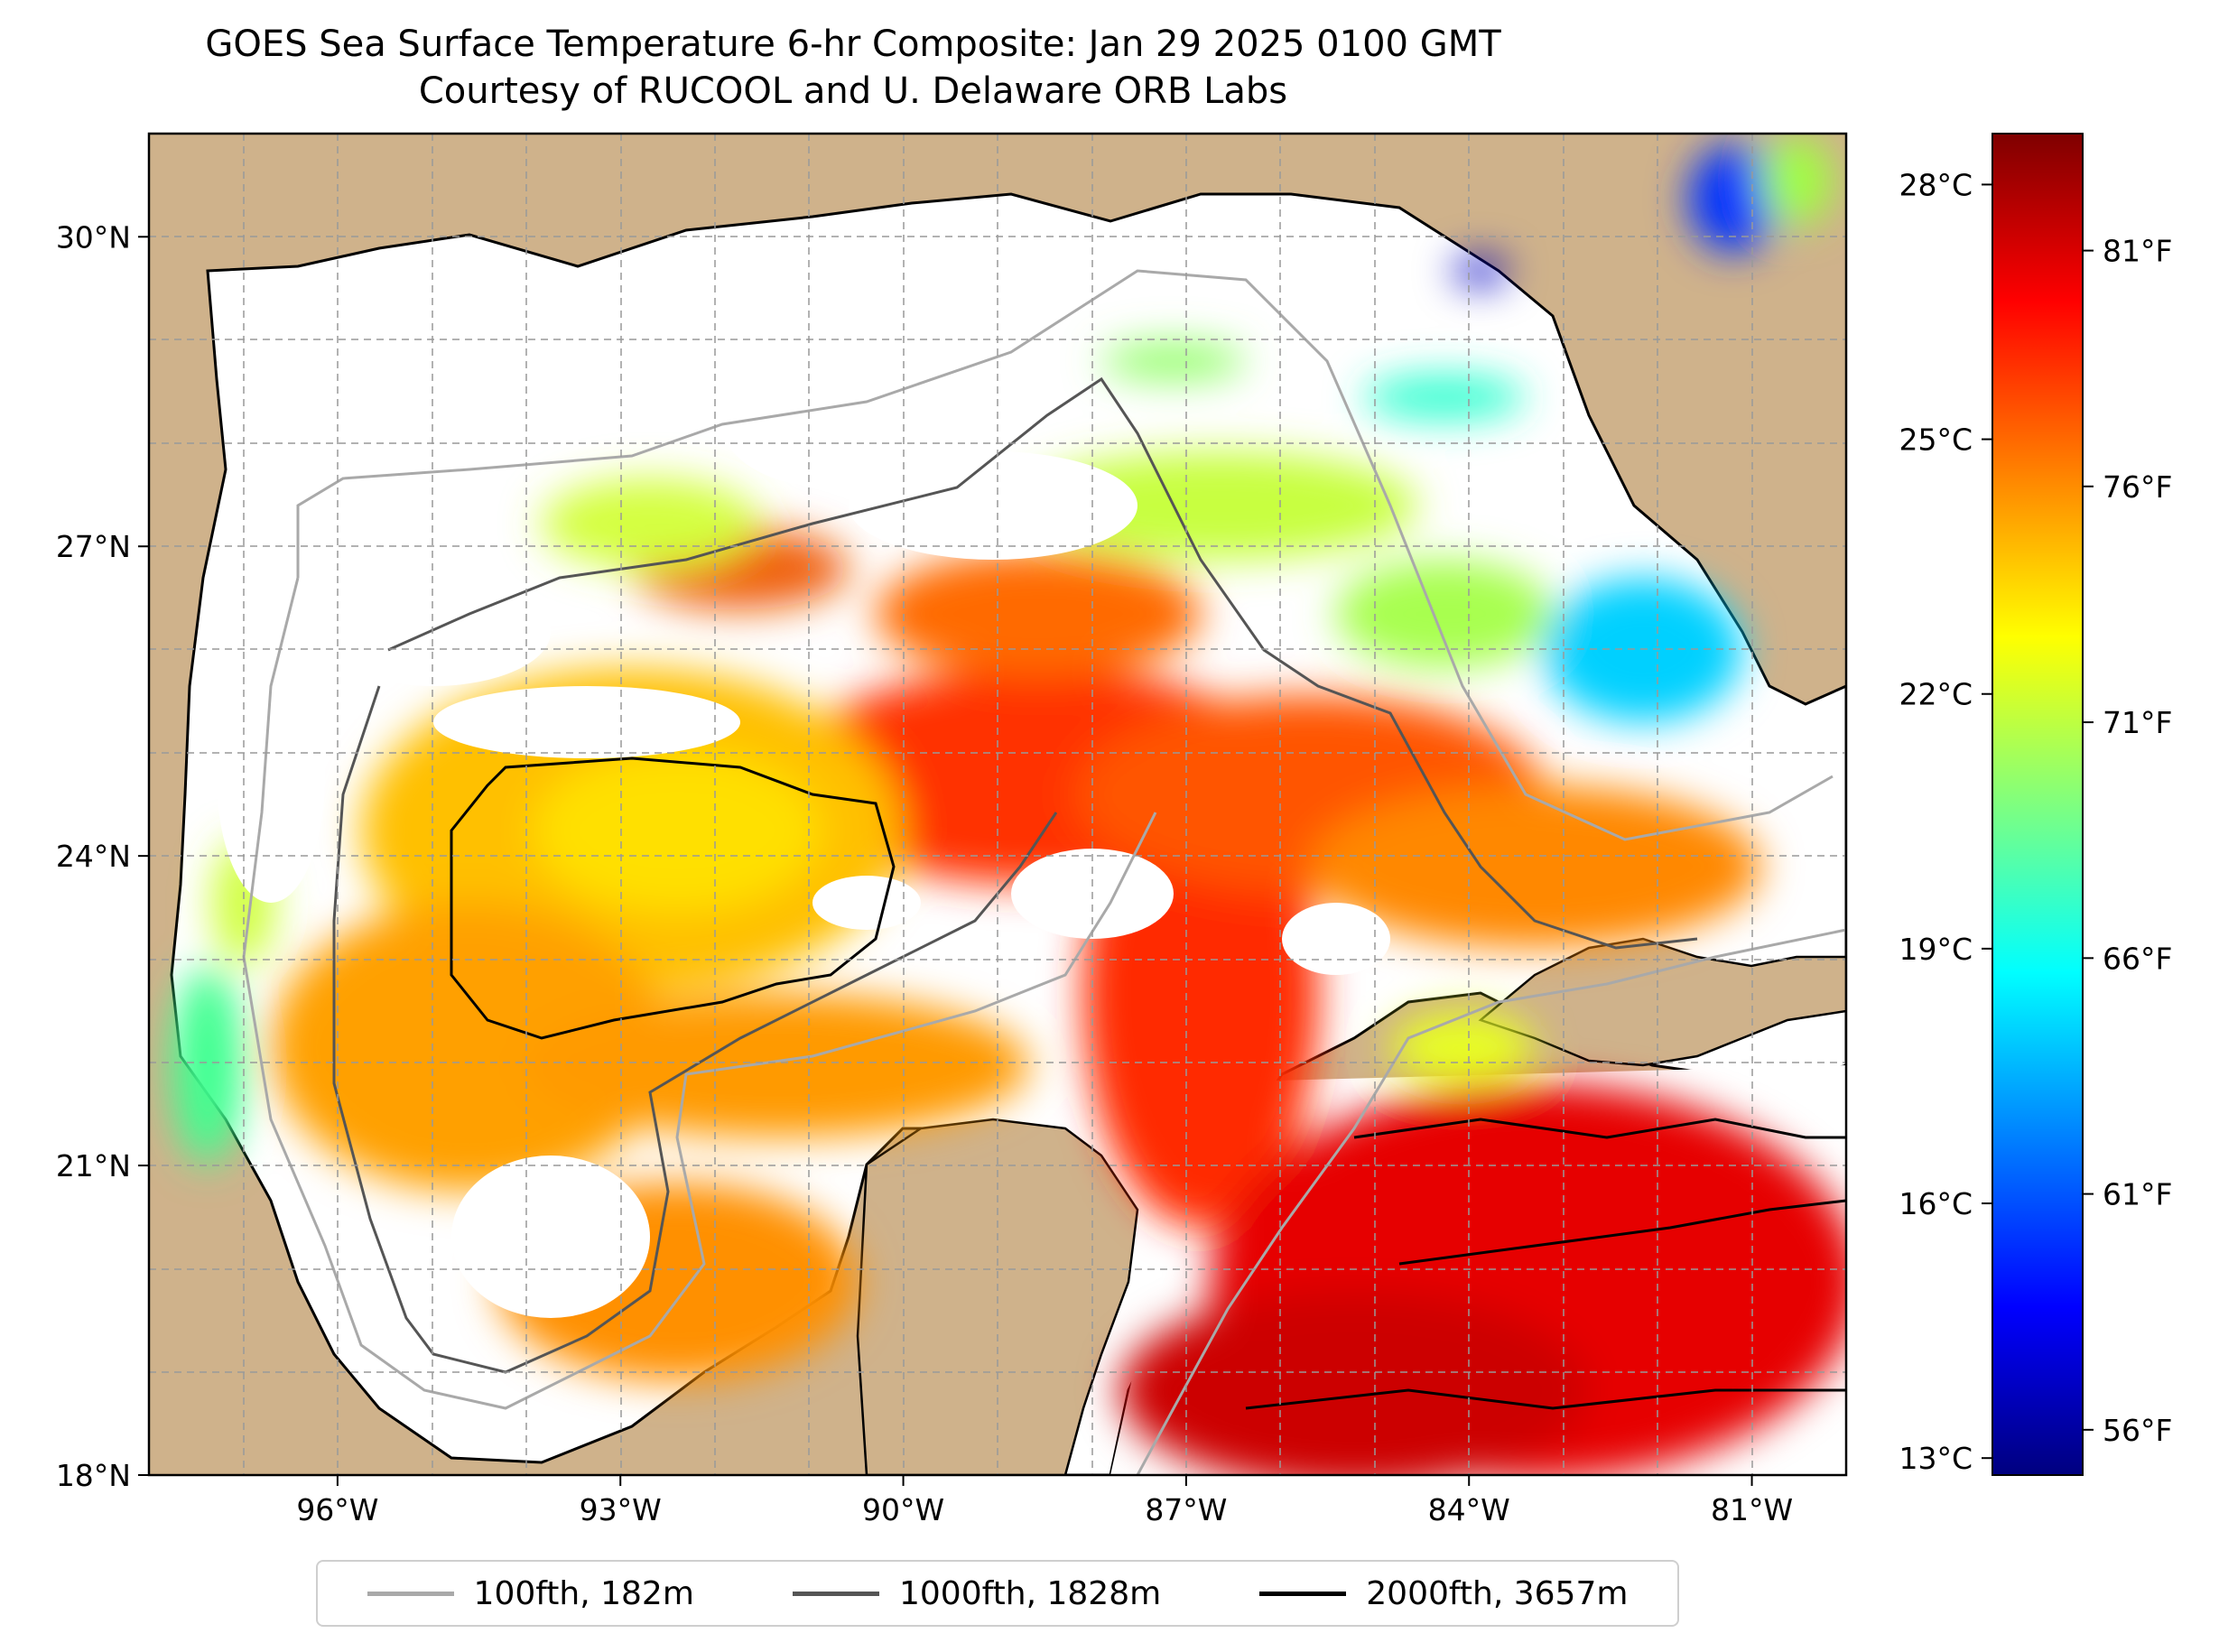  I want to click on legend-item-100fth: 100fth, 182m, so click(530, 1593).